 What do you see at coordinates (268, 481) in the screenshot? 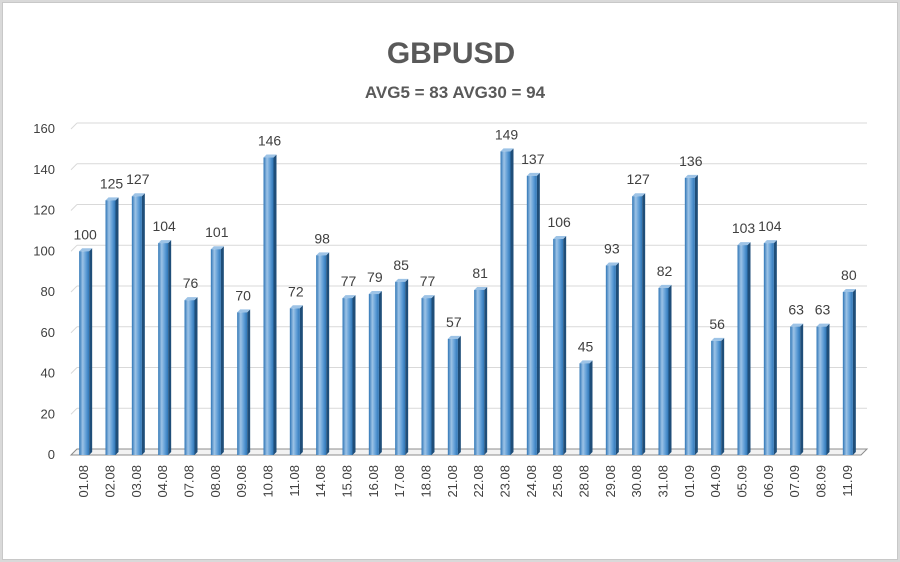
I see `x-tick-label: 10.08` at bounding box center [268, 481].